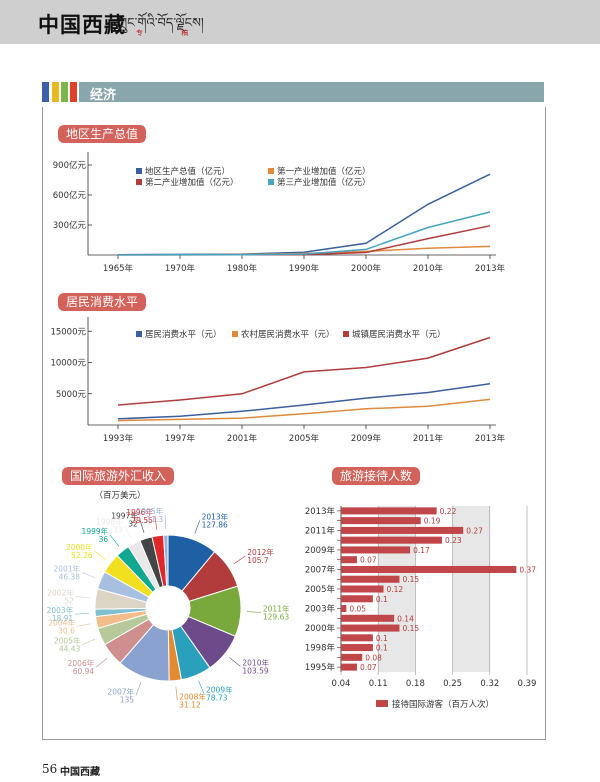 Image resolution: width=600 pixels, height=782 pixels. I want to click on footer-magazine-name: 中国西藏, so click(80, 772).